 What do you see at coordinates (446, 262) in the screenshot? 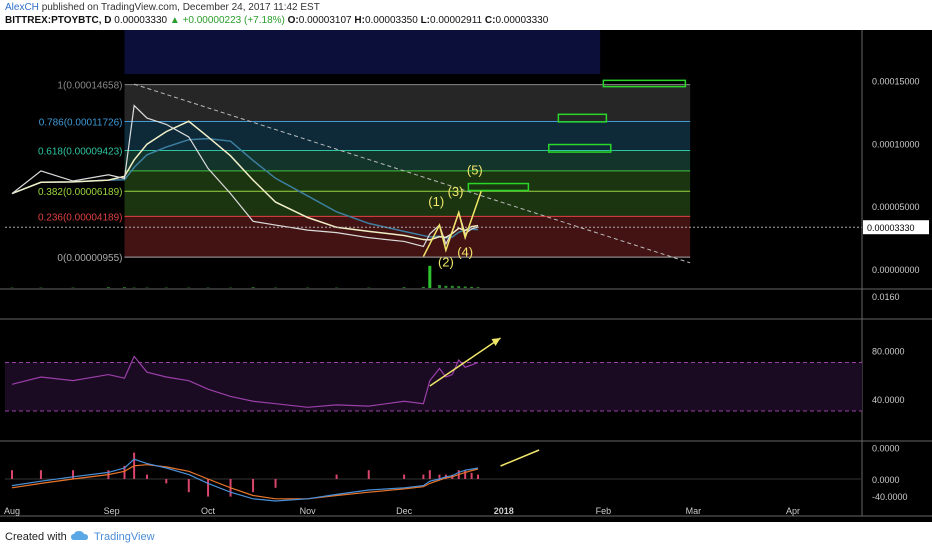
I see `wave-label: (2)` at bounding box center [446, 262].